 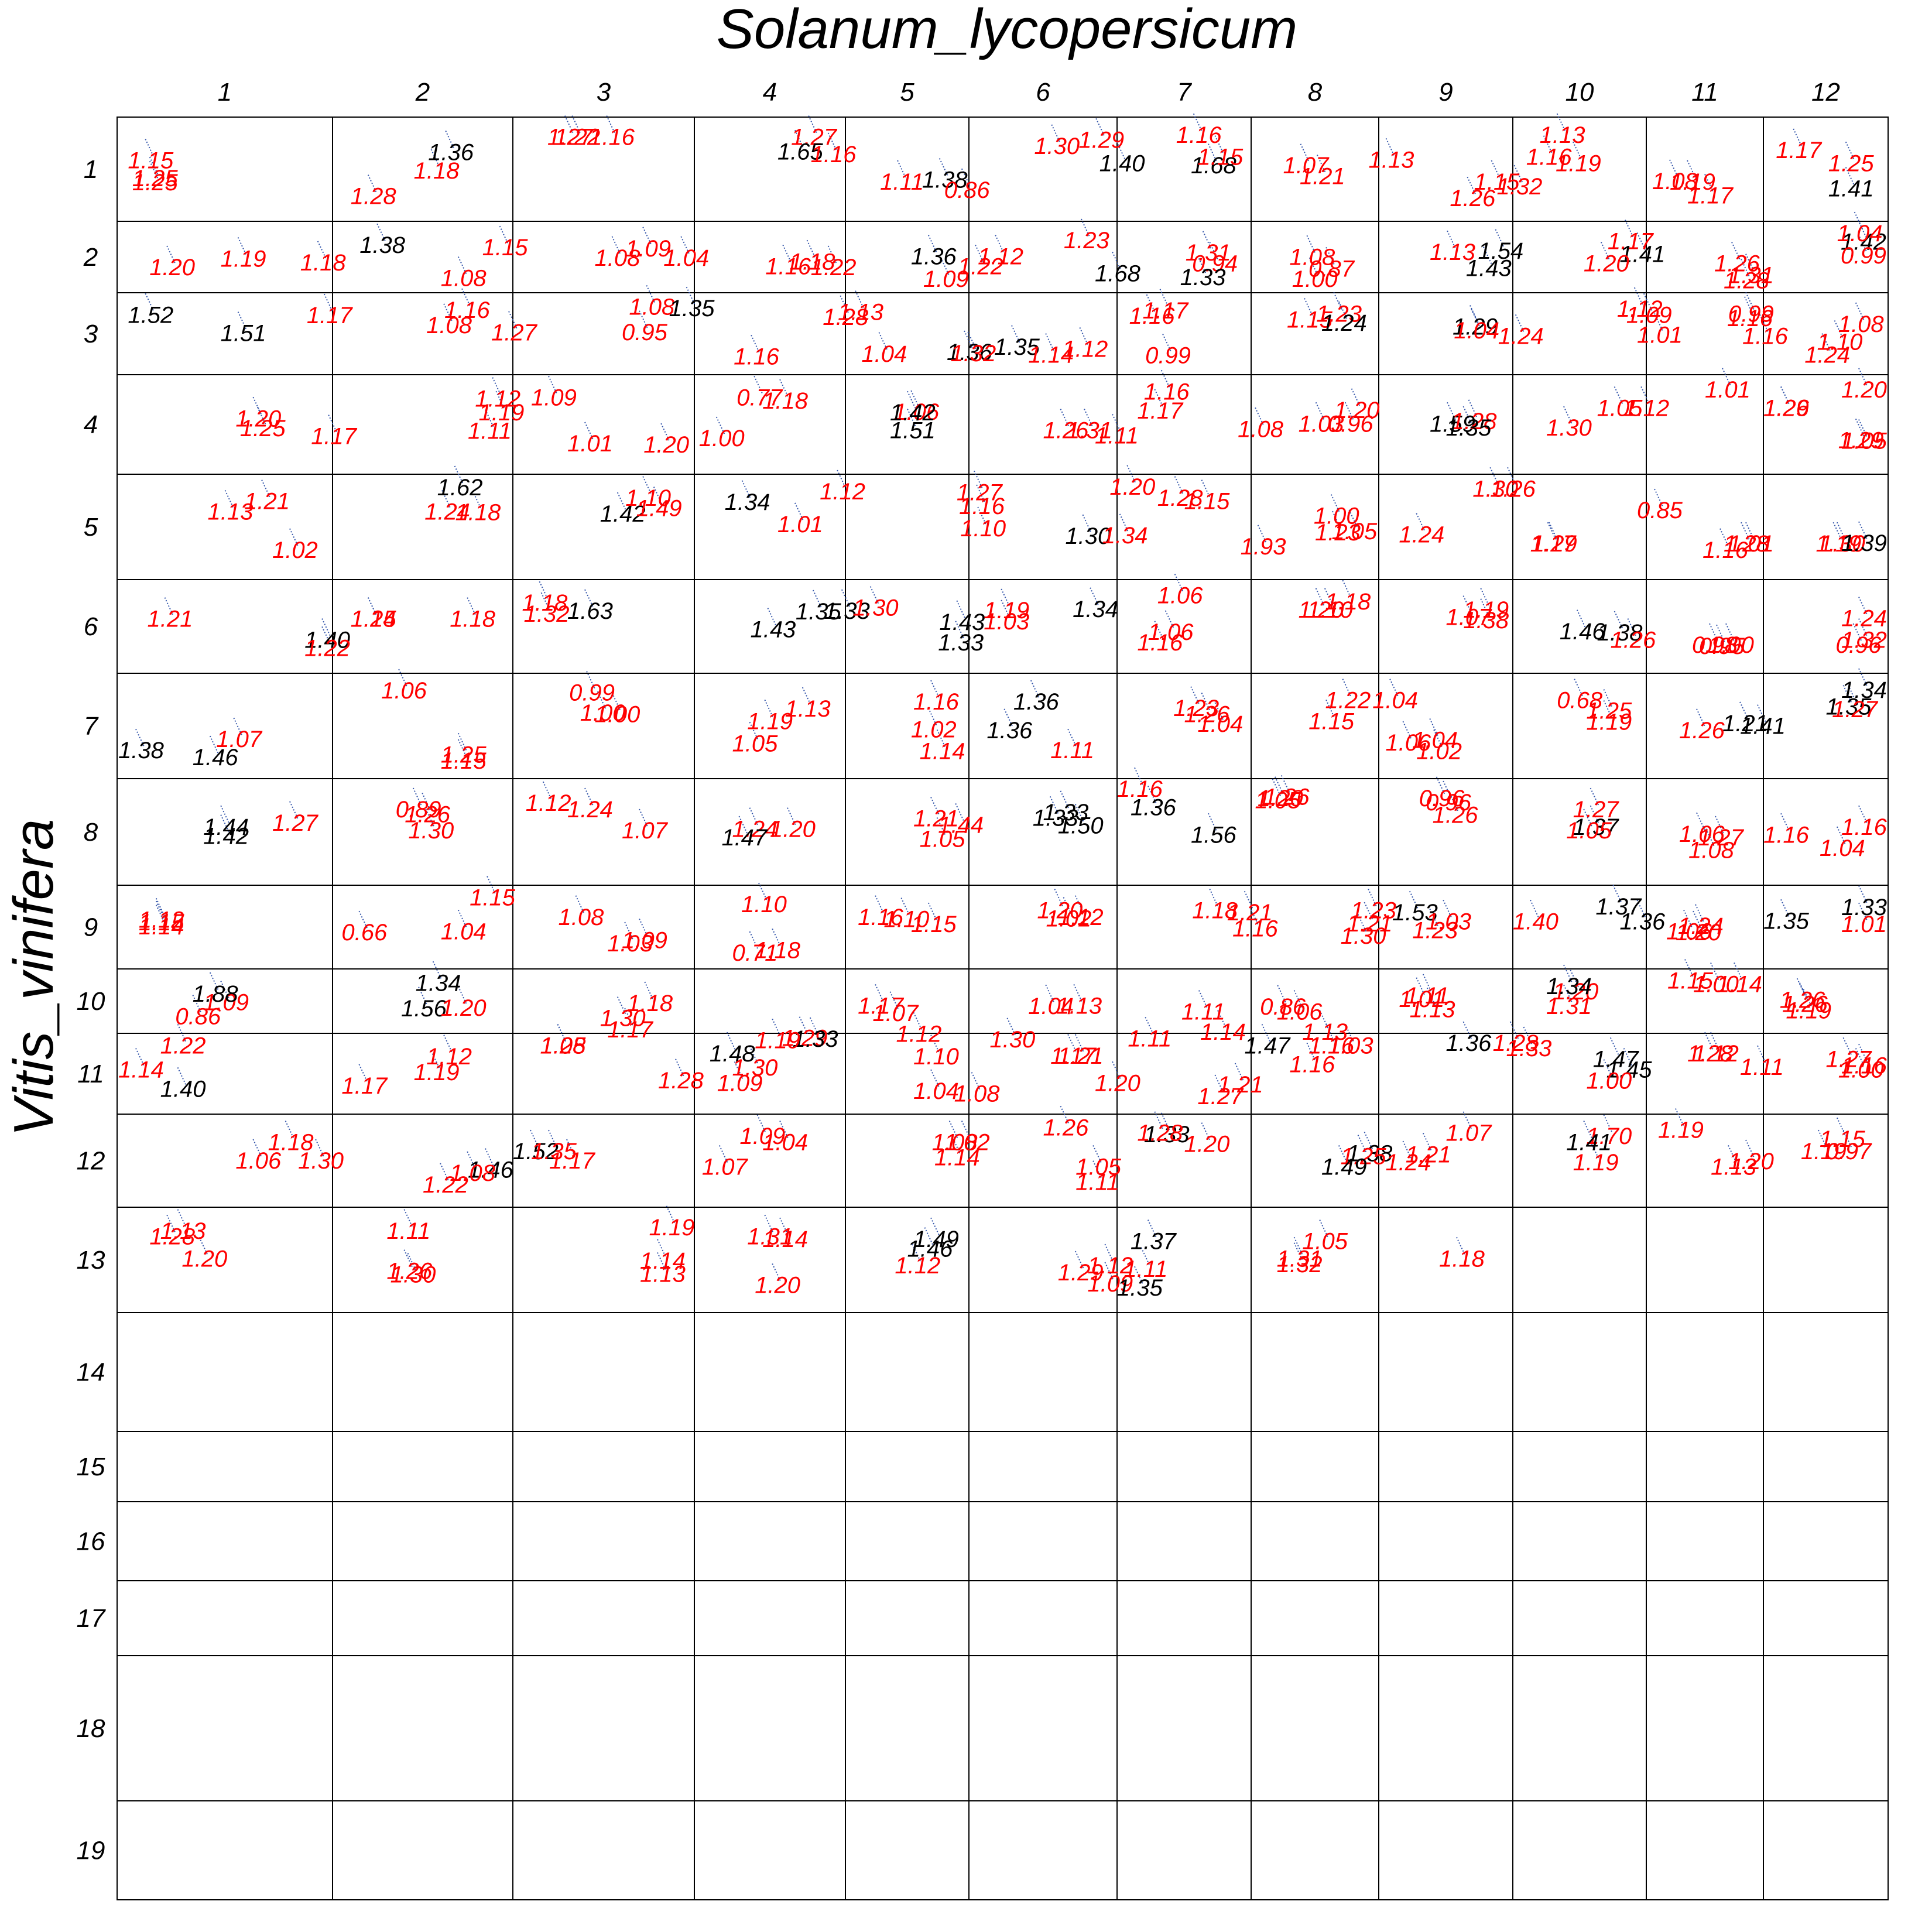 I want to click on ratio-label: 1.03, so click(x=1006, y=622).